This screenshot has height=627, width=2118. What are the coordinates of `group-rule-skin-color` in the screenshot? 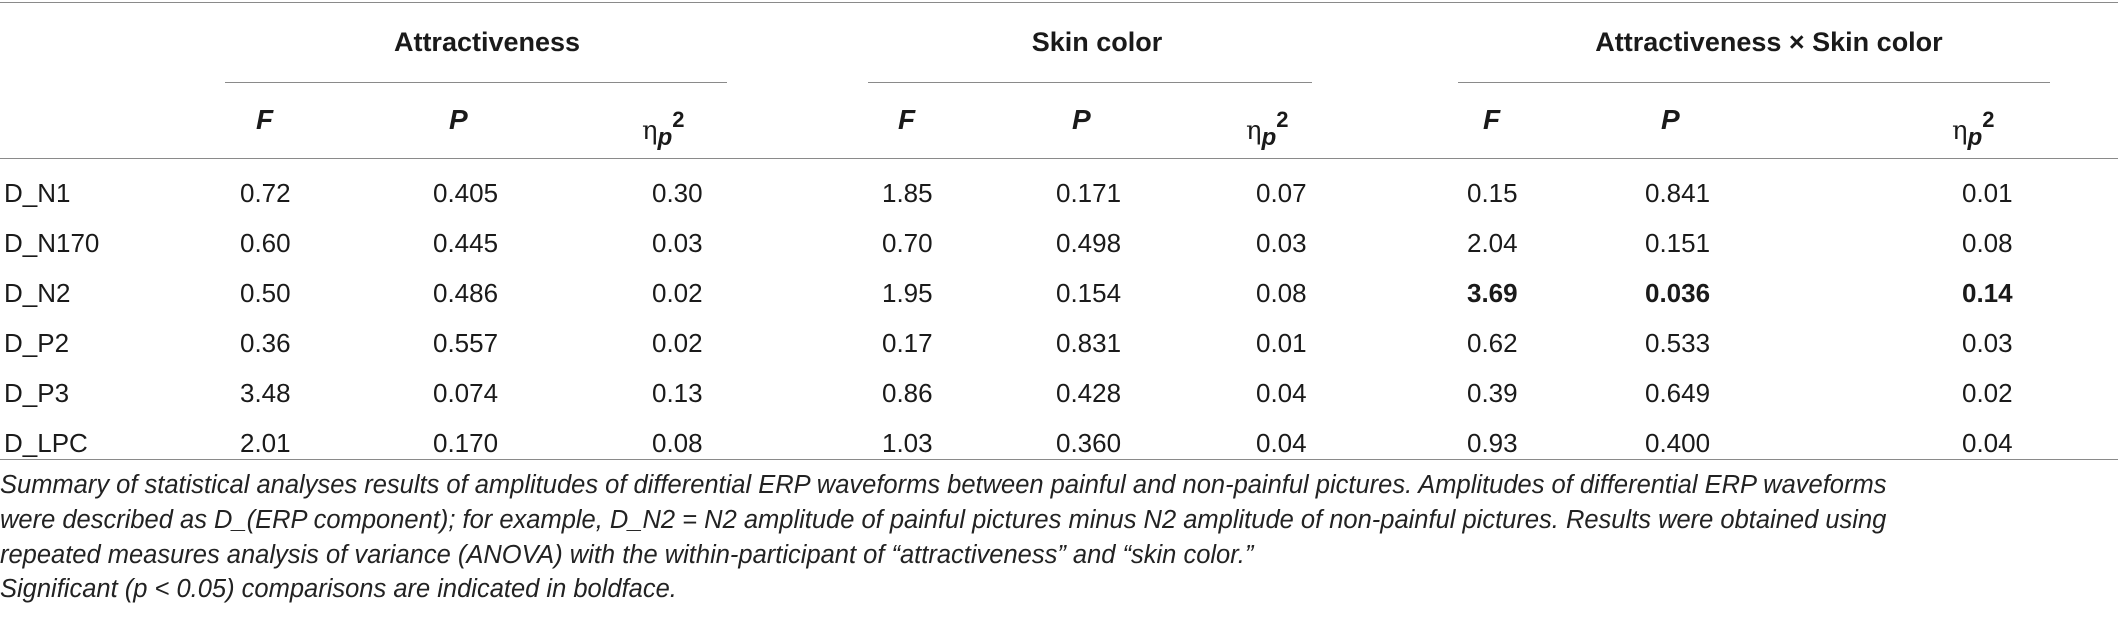 It's located at (1090, 82).